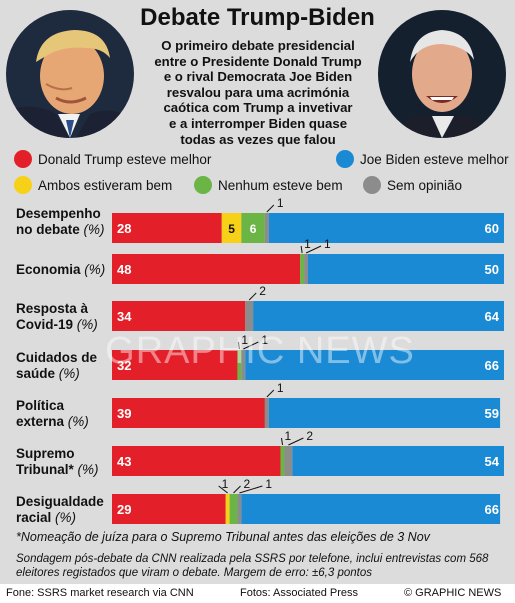  I want to click on data-label-both: 5, so click(231, 229).